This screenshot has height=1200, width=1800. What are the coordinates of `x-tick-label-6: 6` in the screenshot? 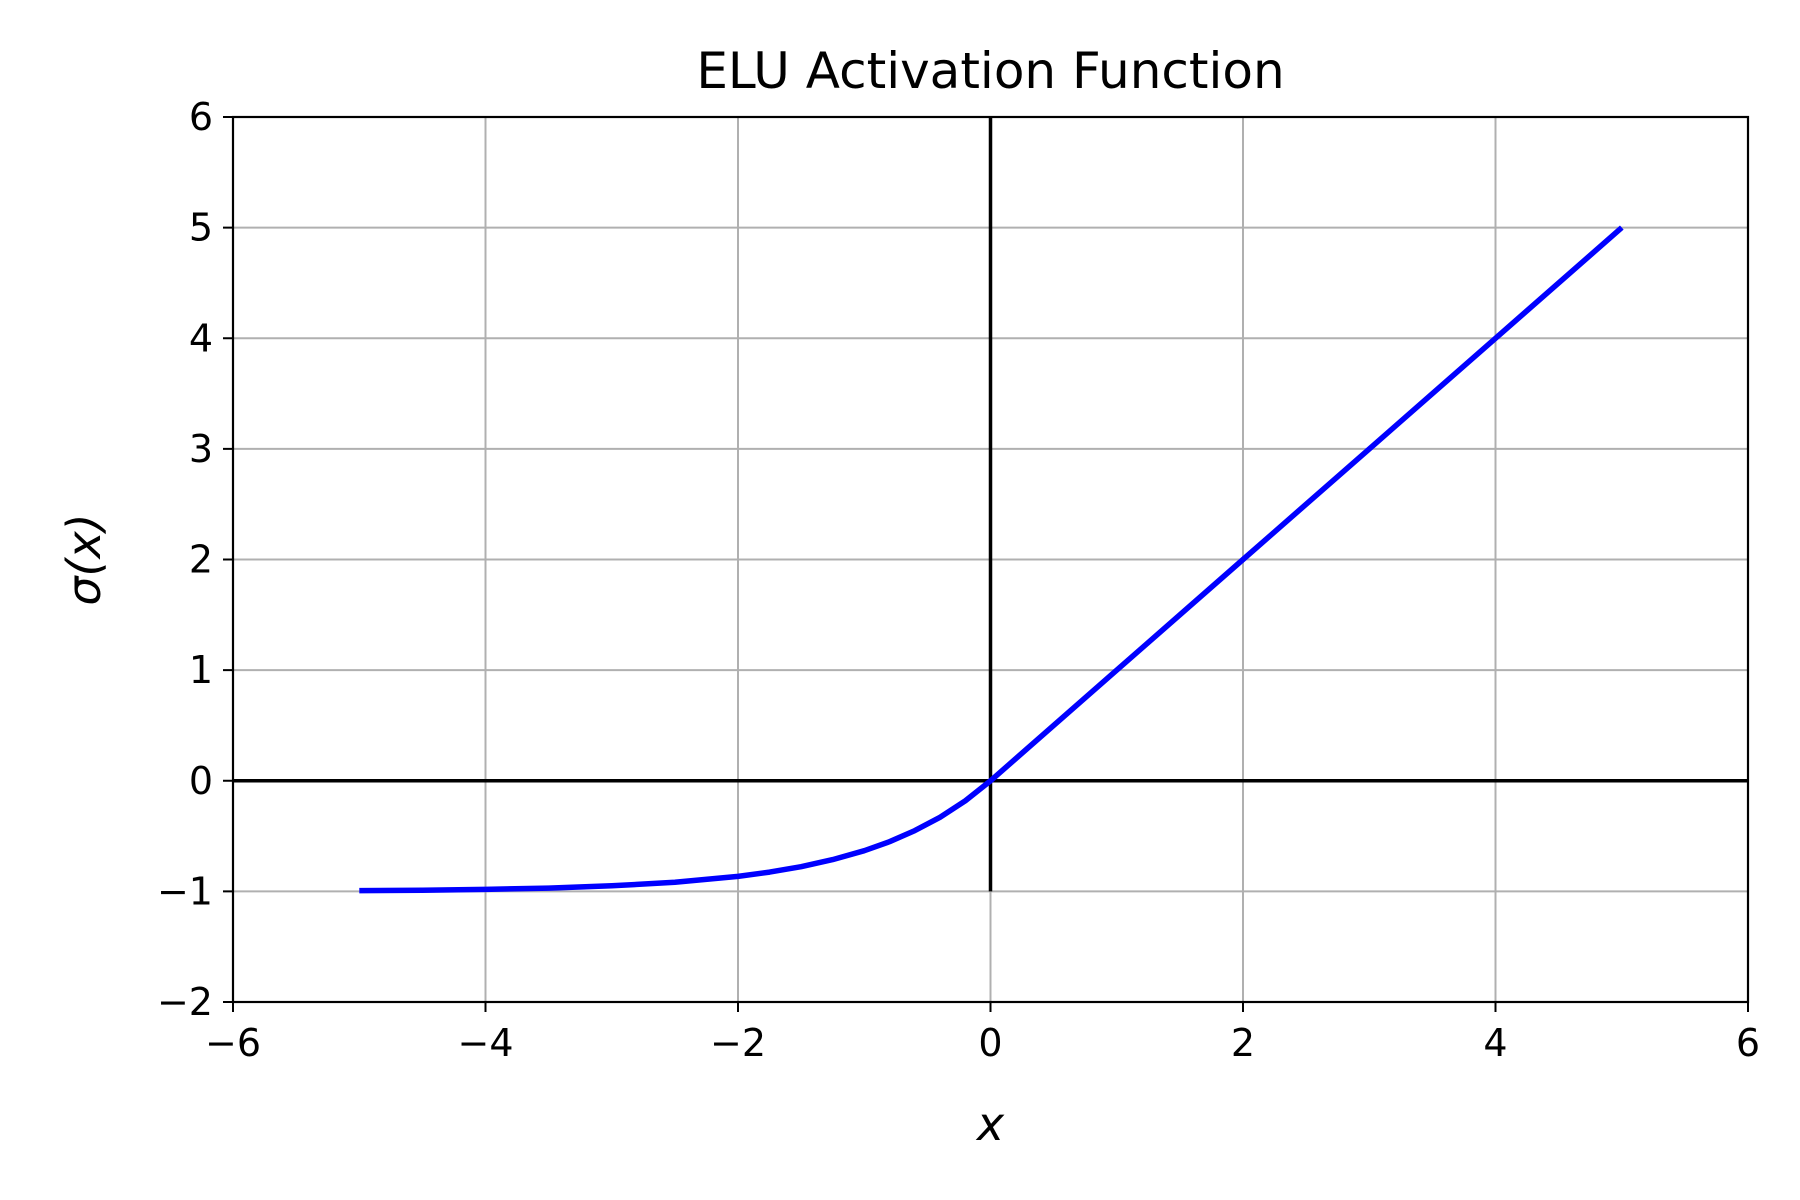 It's located at (1748, 1043).